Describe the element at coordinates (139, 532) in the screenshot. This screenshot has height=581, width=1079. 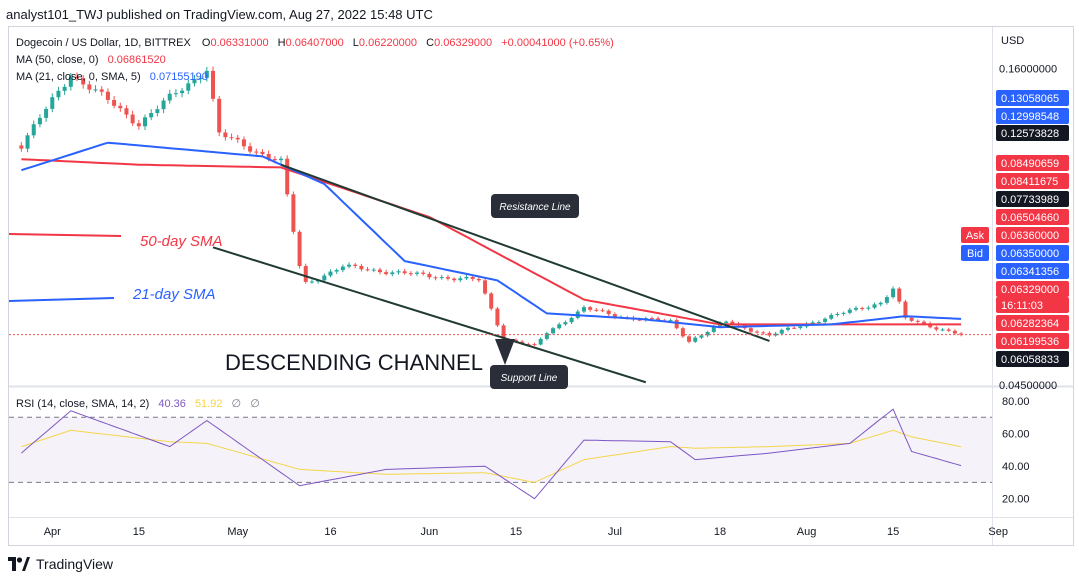
I see `time-tick: 15` at that location.